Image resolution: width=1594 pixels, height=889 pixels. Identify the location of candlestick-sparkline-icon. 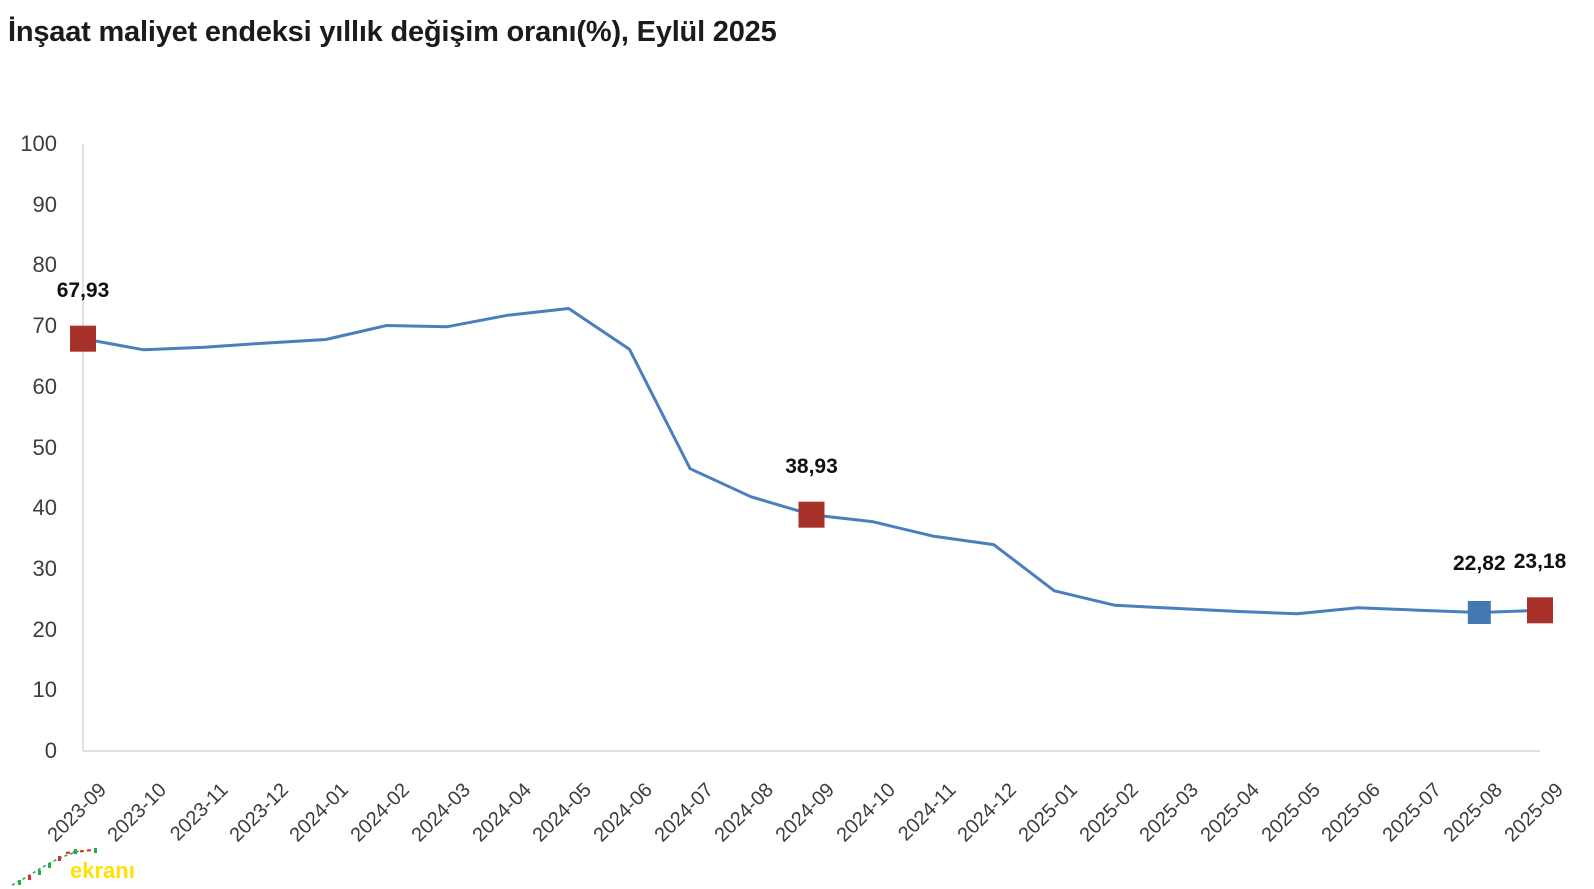
(54, 867).